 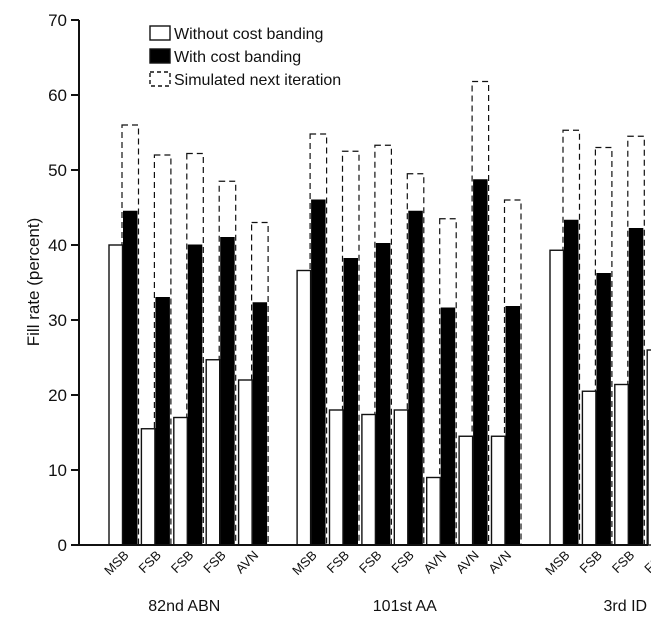 What do you see at coordinates (257, 80) in the screenshot?
I see `legend-label: Simulated next iteration` at bounding box center [257, 80].